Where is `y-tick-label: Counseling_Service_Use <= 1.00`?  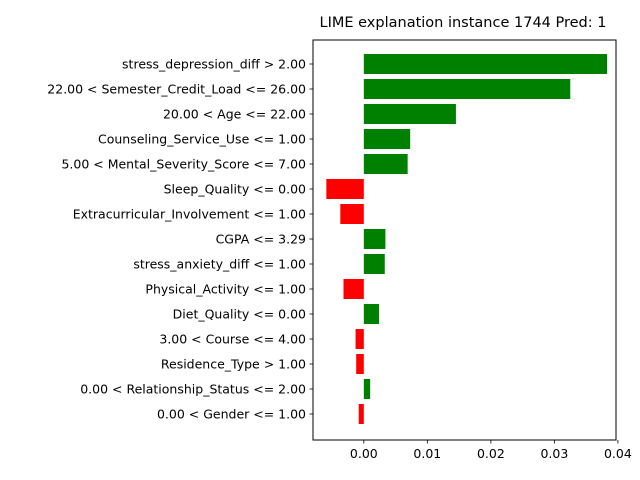 y-tick-label: Counseling_Service_Use <= 1.00 is located at coordinates (202, 139).